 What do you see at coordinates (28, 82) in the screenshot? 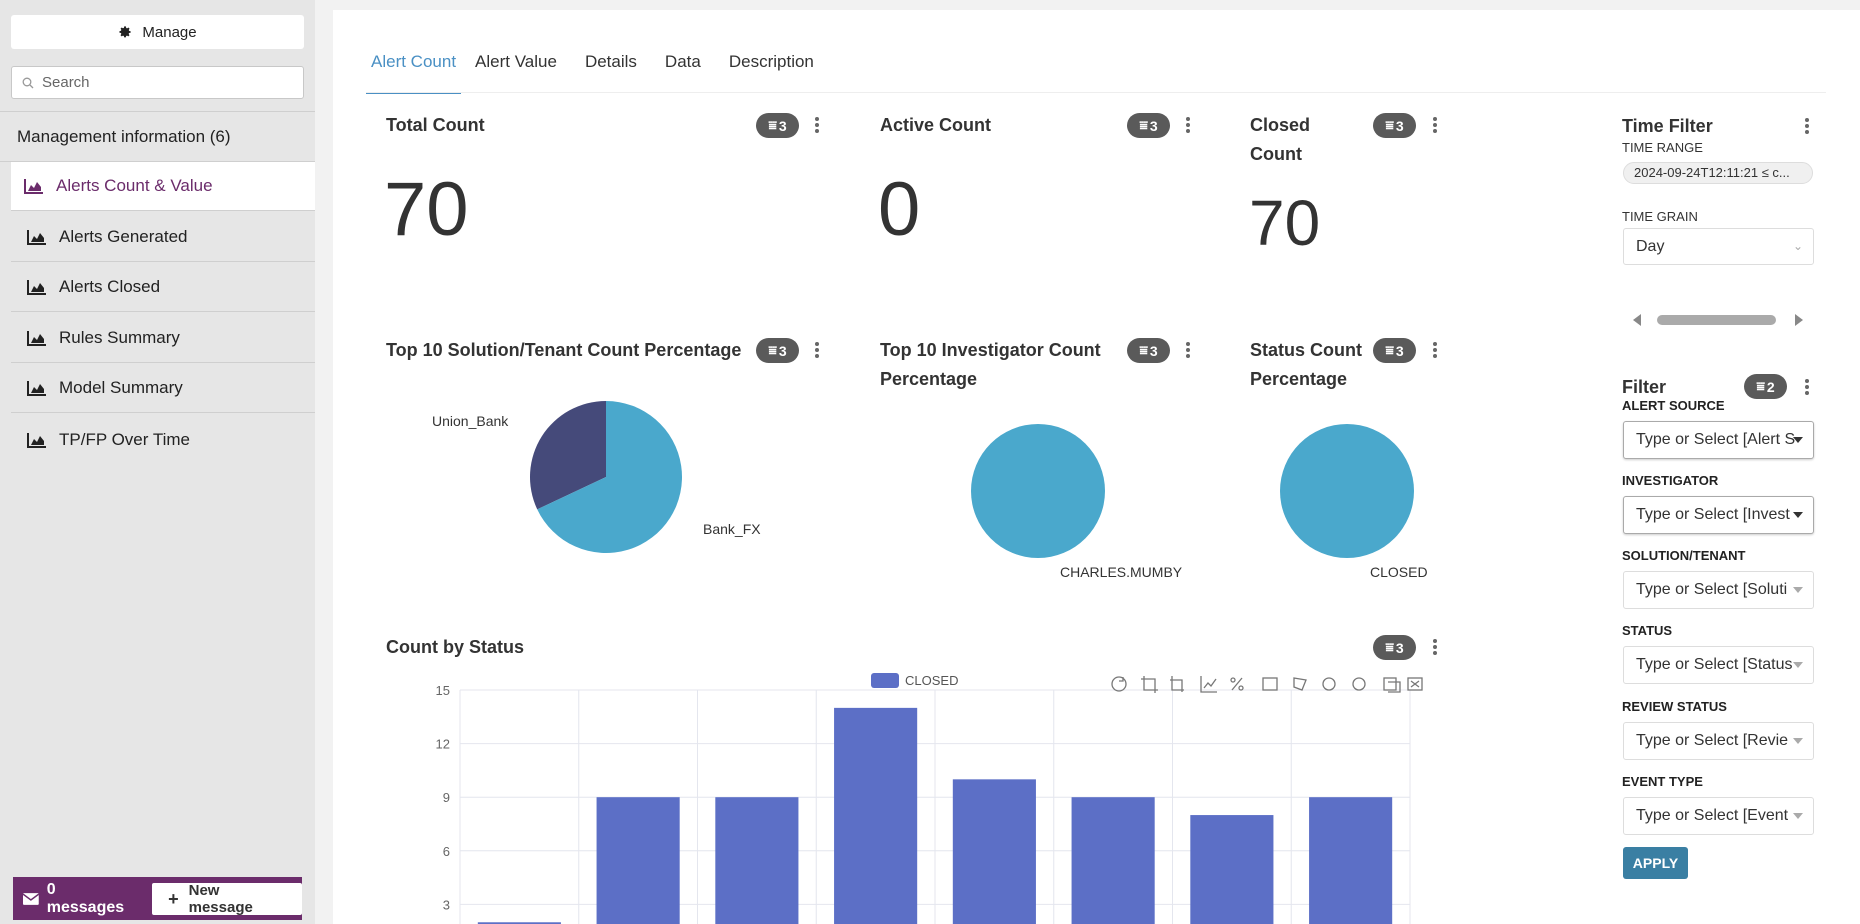
I see `search-icon` at bounding box center [28, 82].